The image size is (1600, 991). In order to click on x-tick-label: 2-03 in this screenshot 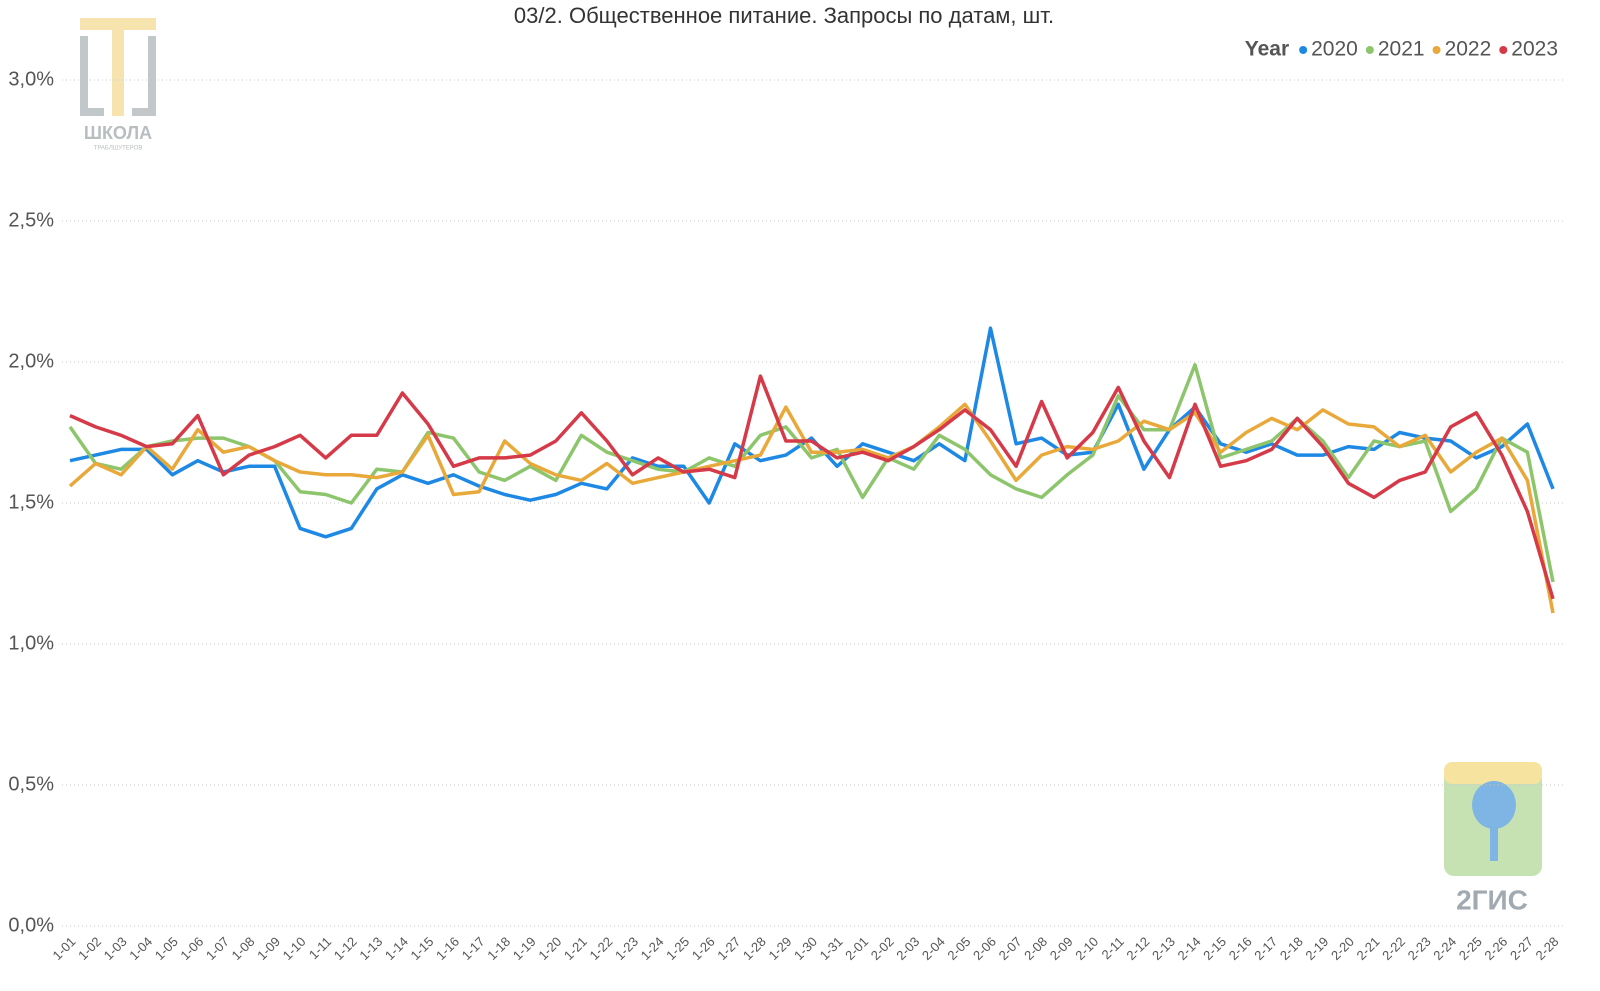, I will do `click(907, 948)`.